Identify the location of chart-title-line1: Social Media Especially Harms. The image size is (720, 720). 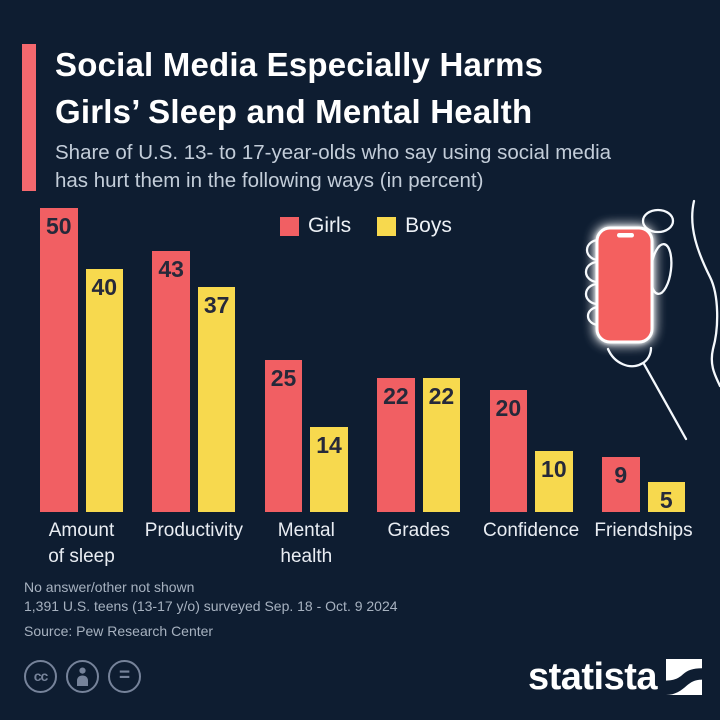
(299, 64).